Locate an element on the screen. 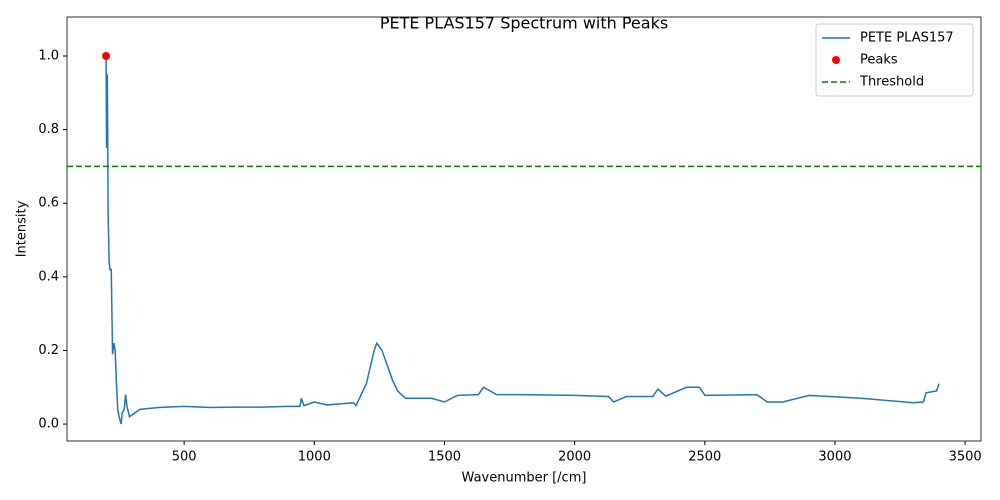  chart-title: PETE PLAS157 Spectrum with Peaks is located at coordinates (524, 23).